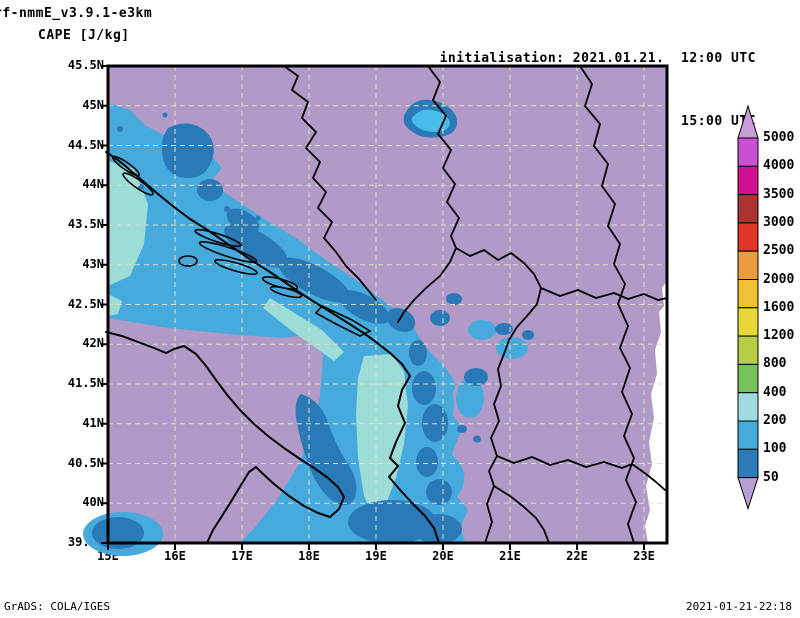 The width and height of the screenshot is (800, 618). What do you see at coordinates (343, 321) in the screenshot?
I see `peninsula-outline` at bounding box center [343, 321].